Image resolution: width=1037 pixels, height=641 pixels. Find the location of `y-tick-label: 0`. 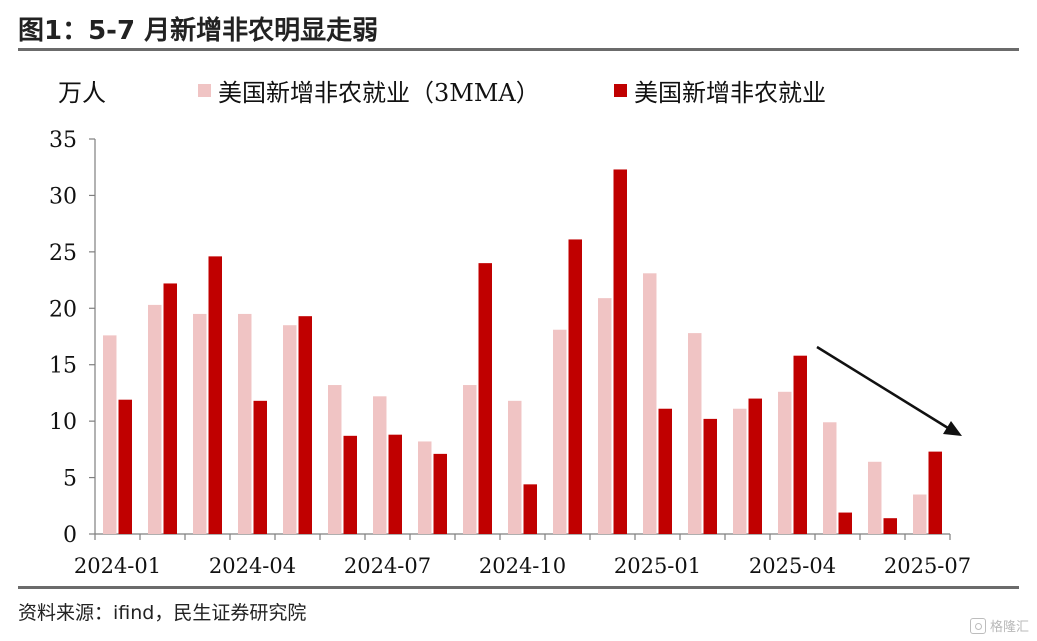

y-tick-label: 0 is located at coordinates (70, 535).